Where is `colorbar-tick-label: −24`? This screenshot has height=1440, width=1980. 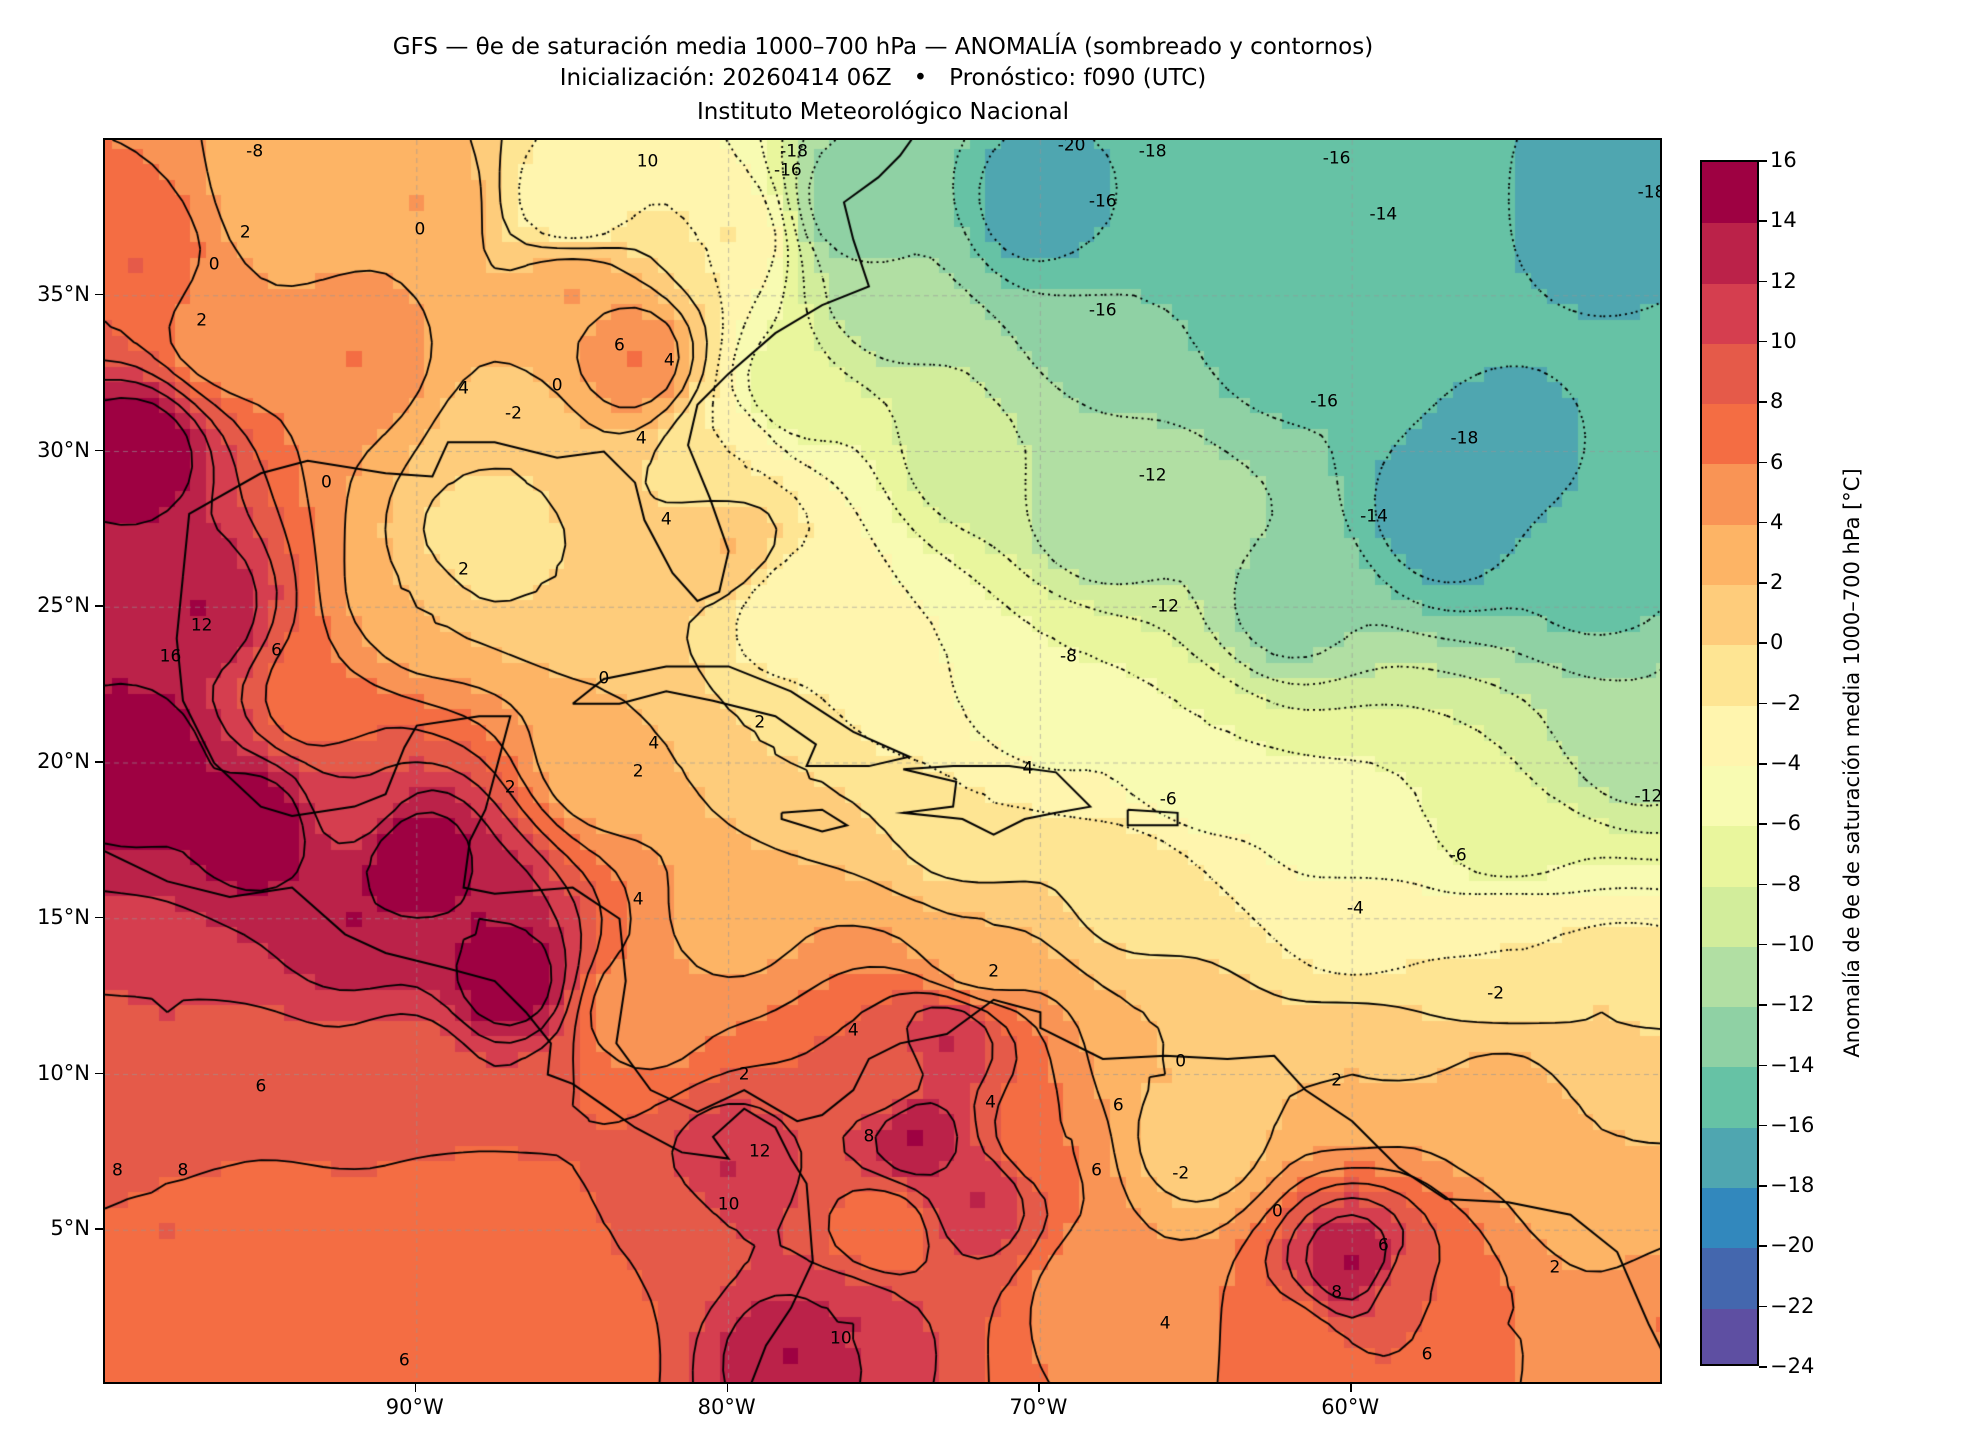
colorbar-tick-label: −24 is located at coordinates (1792, 1366).